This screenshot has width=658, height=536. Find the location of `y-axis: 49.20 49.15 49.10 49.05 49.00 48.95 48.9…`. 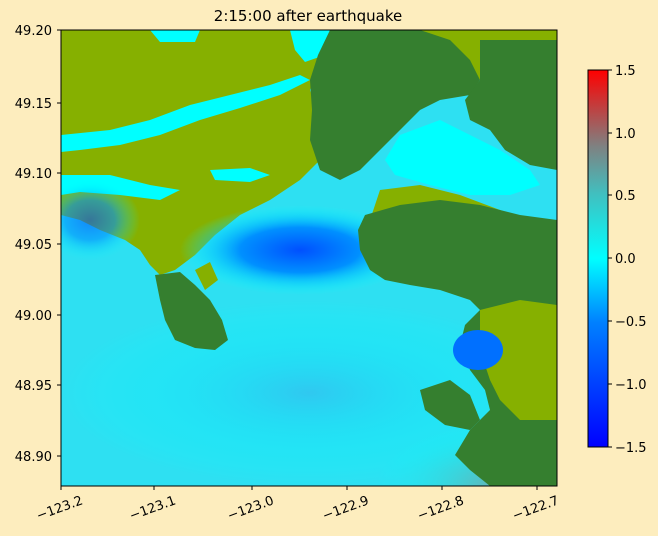

y-axis: 49.20 49.15 49.10 49.05 49.00 48.95 48.9… is located at coordinates (38, 244).